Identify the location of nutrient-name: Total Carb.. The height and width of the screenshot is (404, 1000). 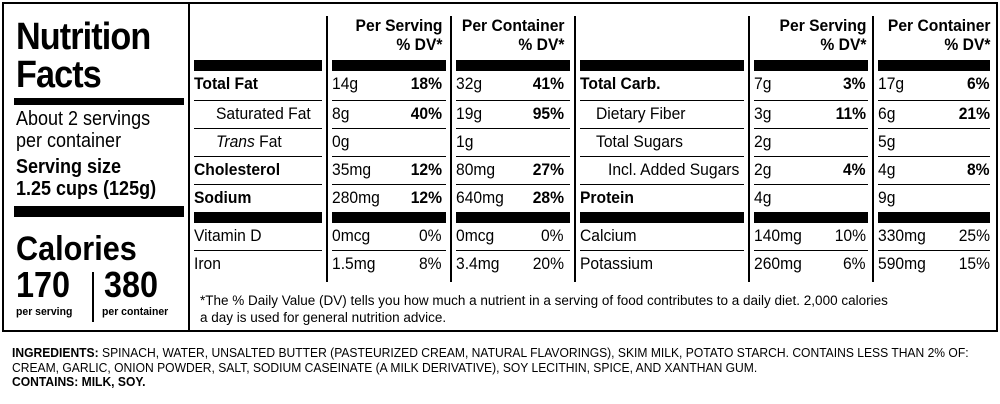
(620, 83).